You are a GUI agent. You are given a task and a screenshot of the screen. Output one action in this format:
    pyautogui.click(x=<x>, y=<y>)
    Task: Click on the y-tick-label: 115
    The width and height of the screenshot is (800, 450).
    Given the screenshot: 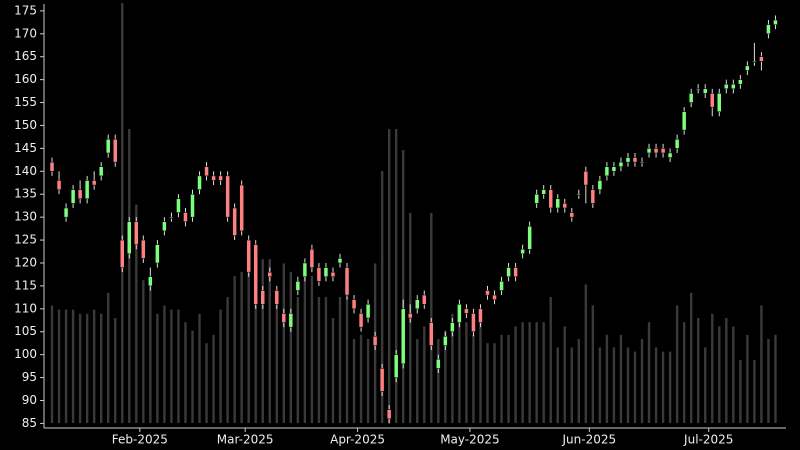 What is the action you would take?
    pyautogui.click(x=25, y=285)
    